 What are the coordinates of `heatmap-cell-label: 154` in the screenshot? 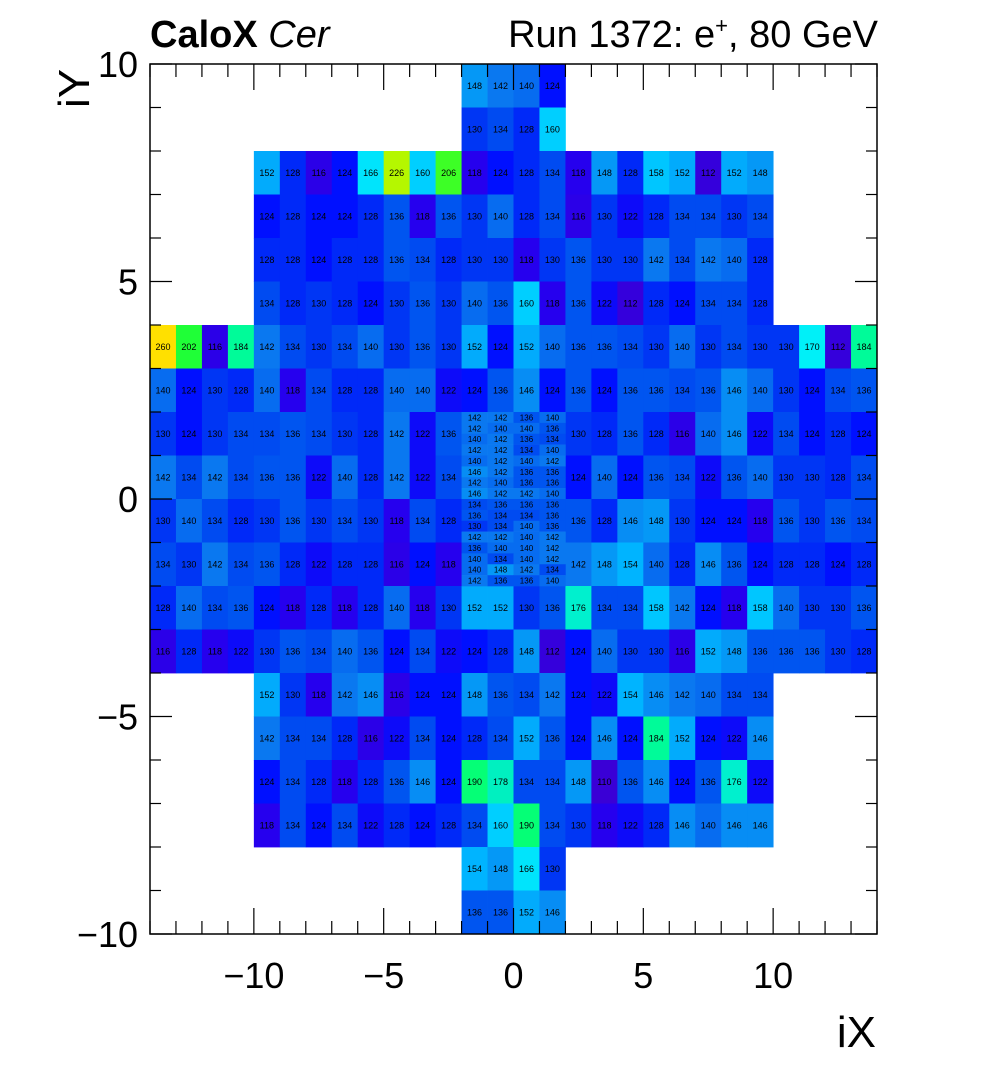 It's located at (630, 564).